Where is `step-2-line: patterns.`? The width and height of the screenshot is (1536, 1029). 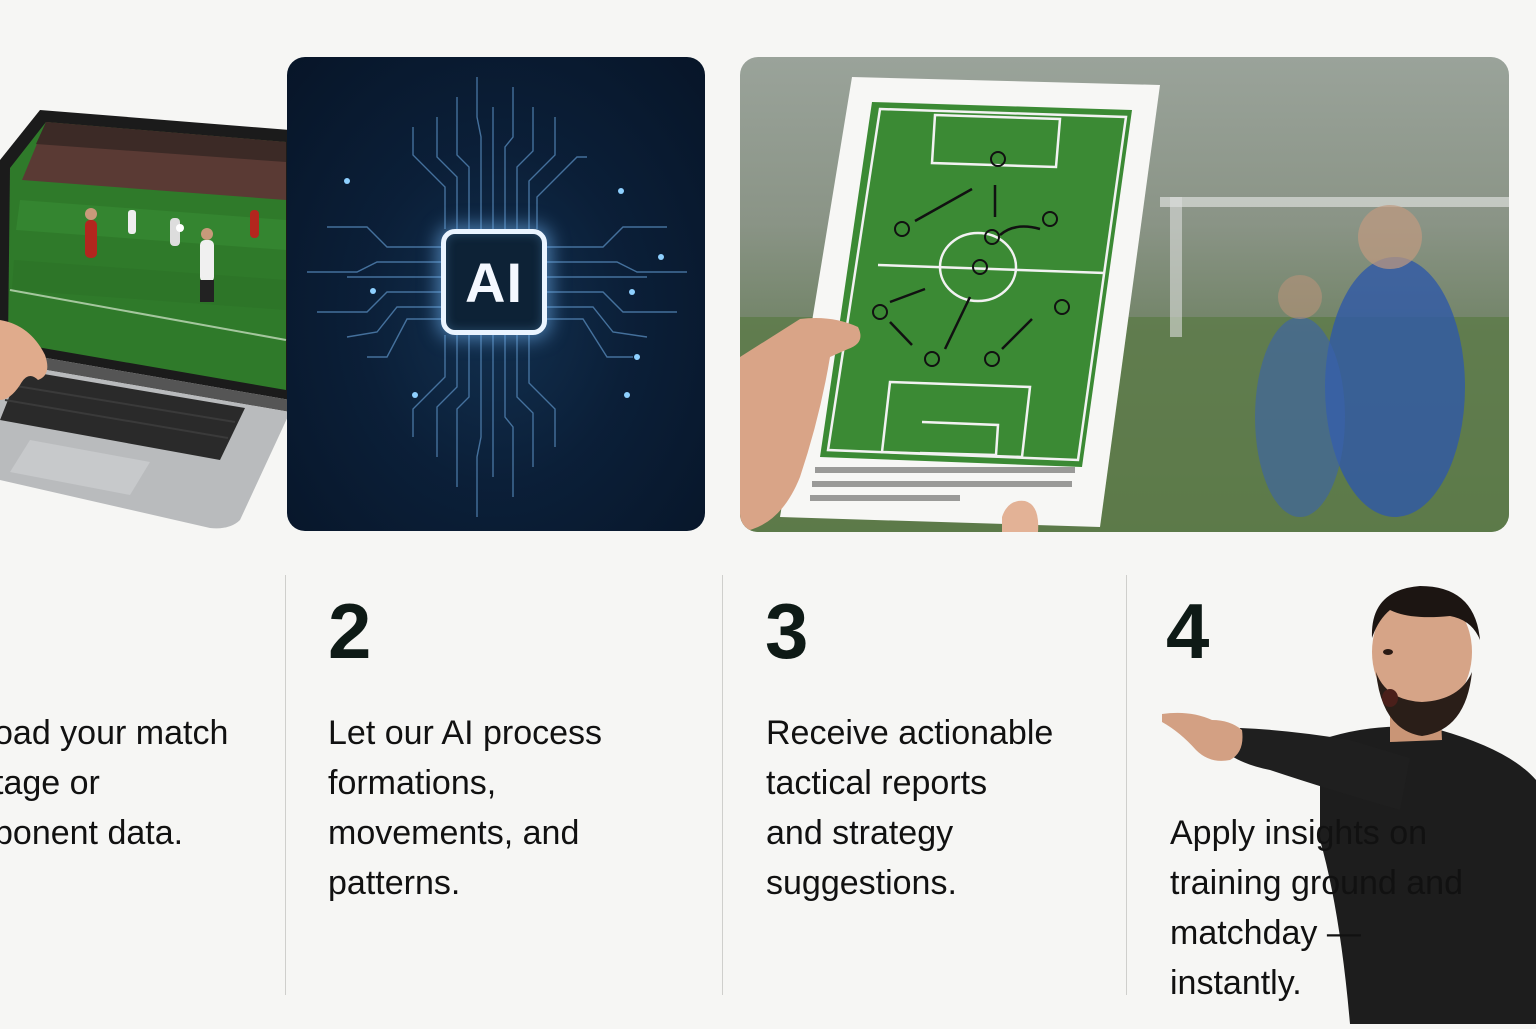 step-2-line: patterns. is located at coordinates (394, 883).